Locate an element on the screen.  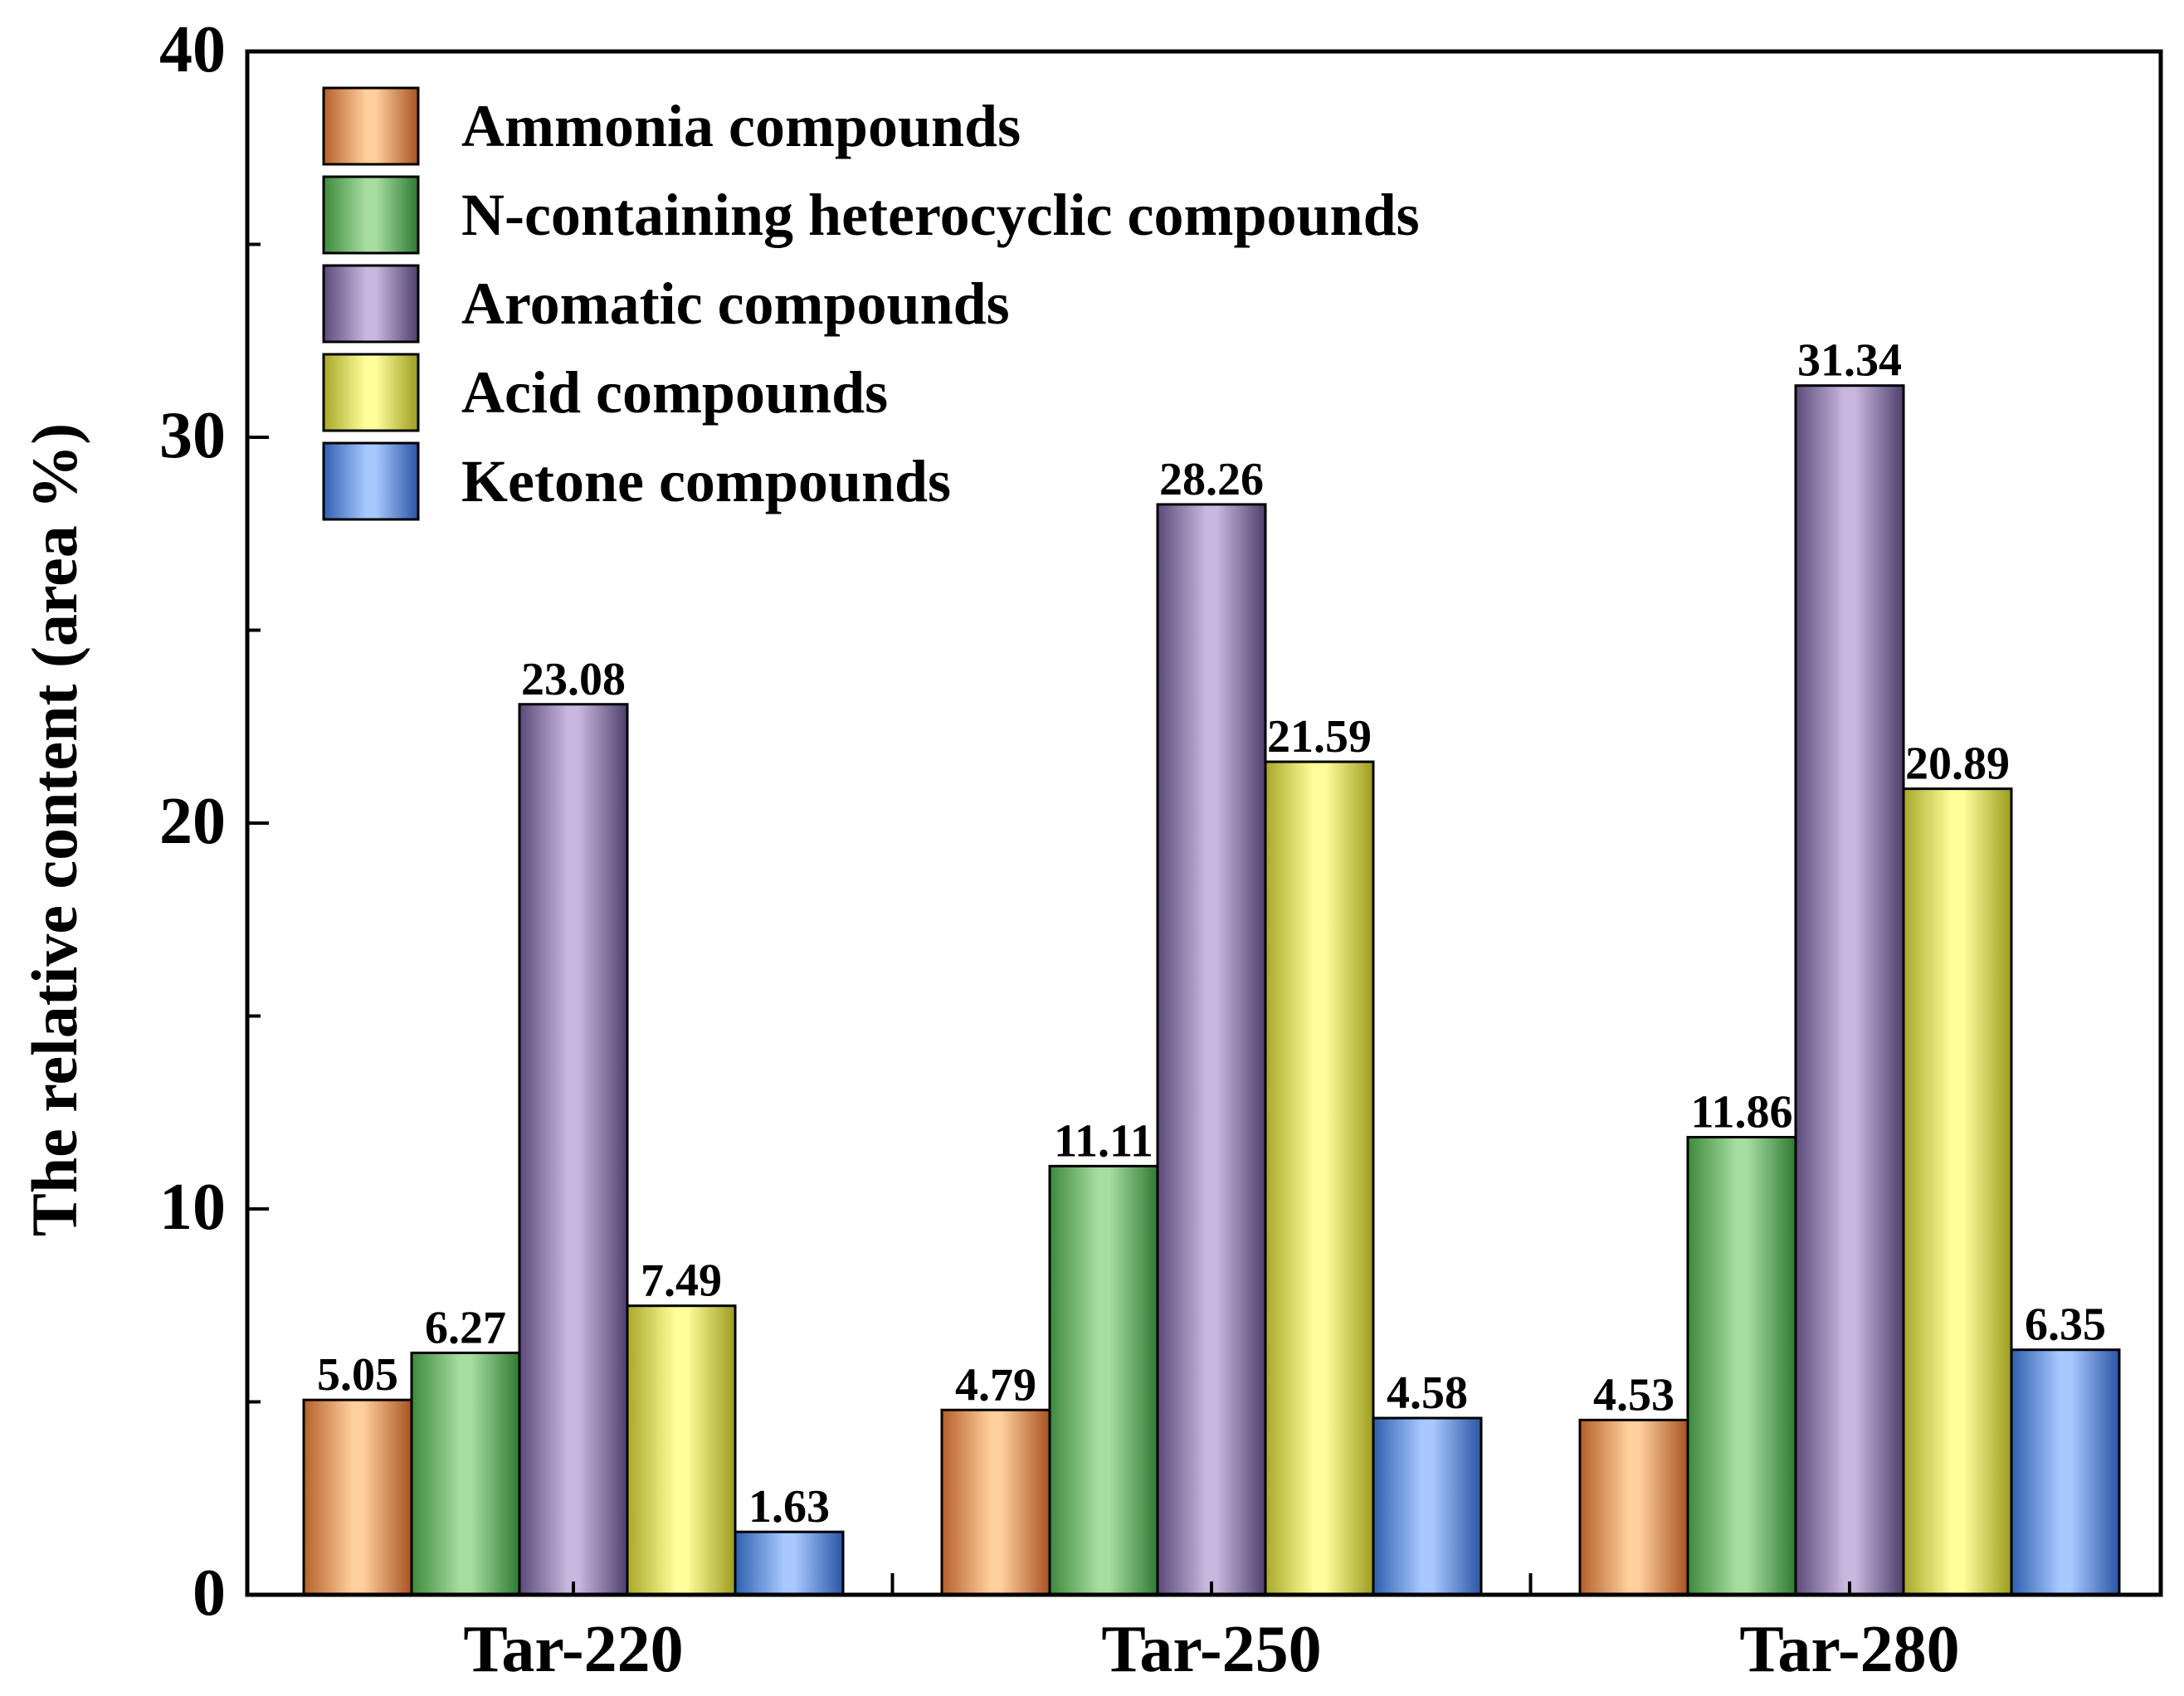
y-axis-label: The relative content (area %) is located at coordinates (54, 830).